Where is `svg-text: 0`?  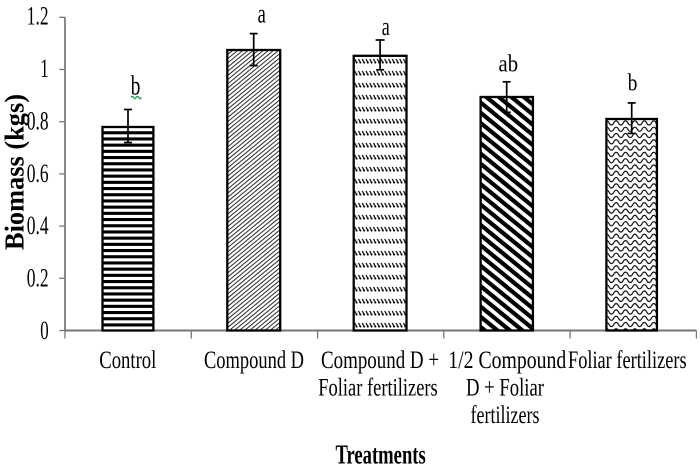 svg-text: 0 is located at coordinates (44, 330).